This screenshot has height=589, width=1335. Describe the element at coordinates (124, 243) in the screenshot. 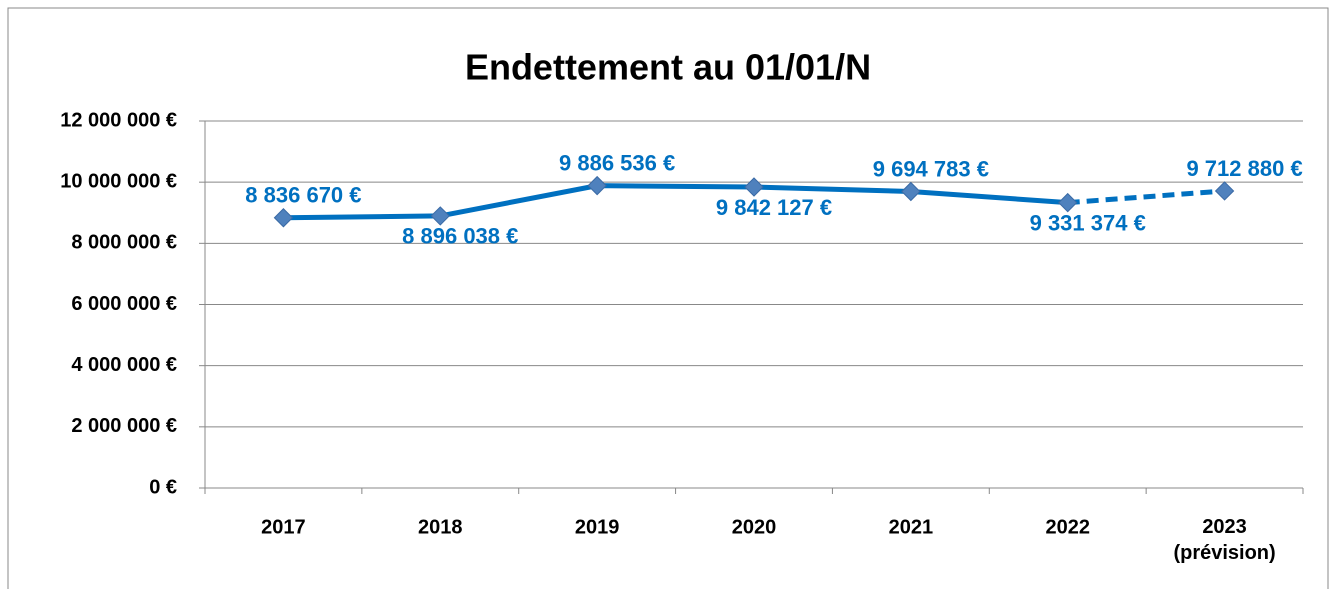

I see `y-tick-label: 8 000 000 €` at that location.